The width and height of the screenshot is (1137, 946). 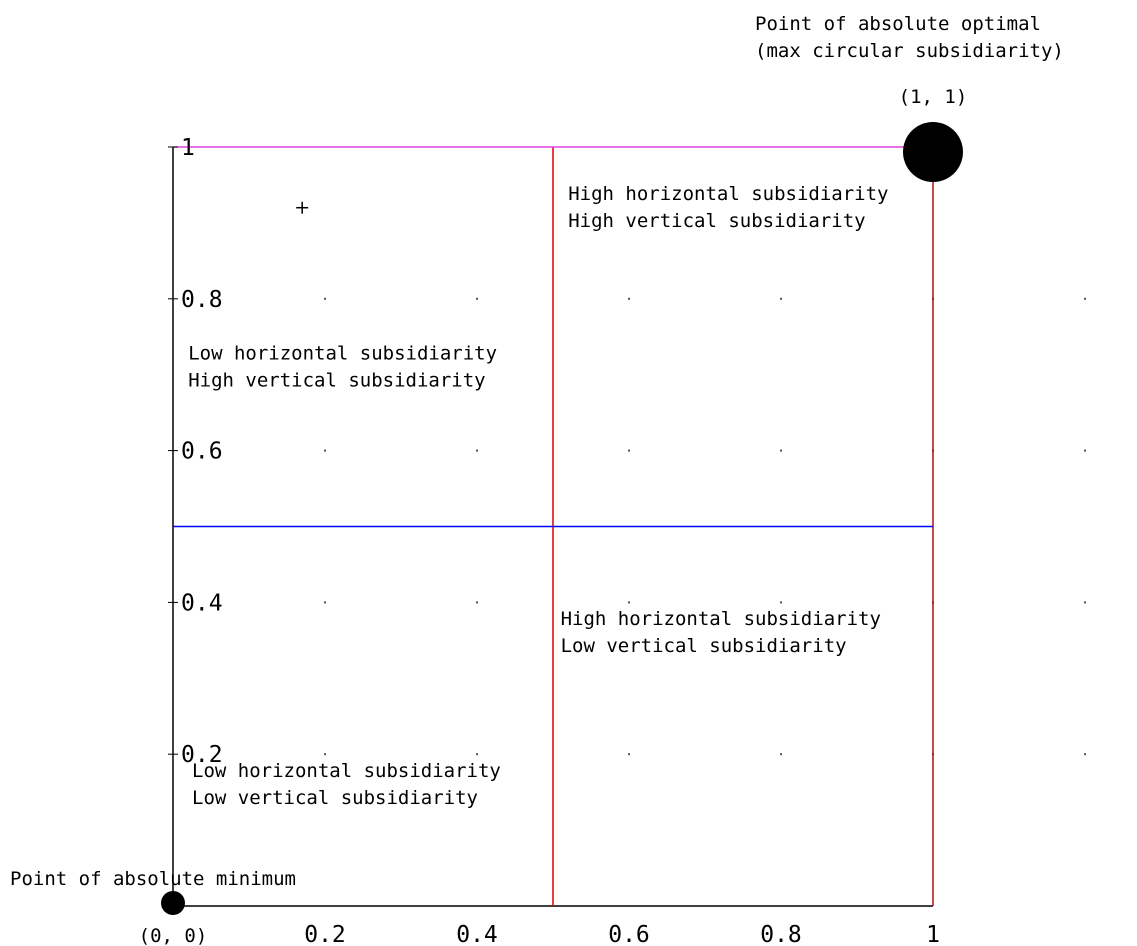 What do you see at coordinates (898, 24) in the screenshot?
I see `optimal-point-caption: Point of absolute optimal` at bounding box center [898, 24].